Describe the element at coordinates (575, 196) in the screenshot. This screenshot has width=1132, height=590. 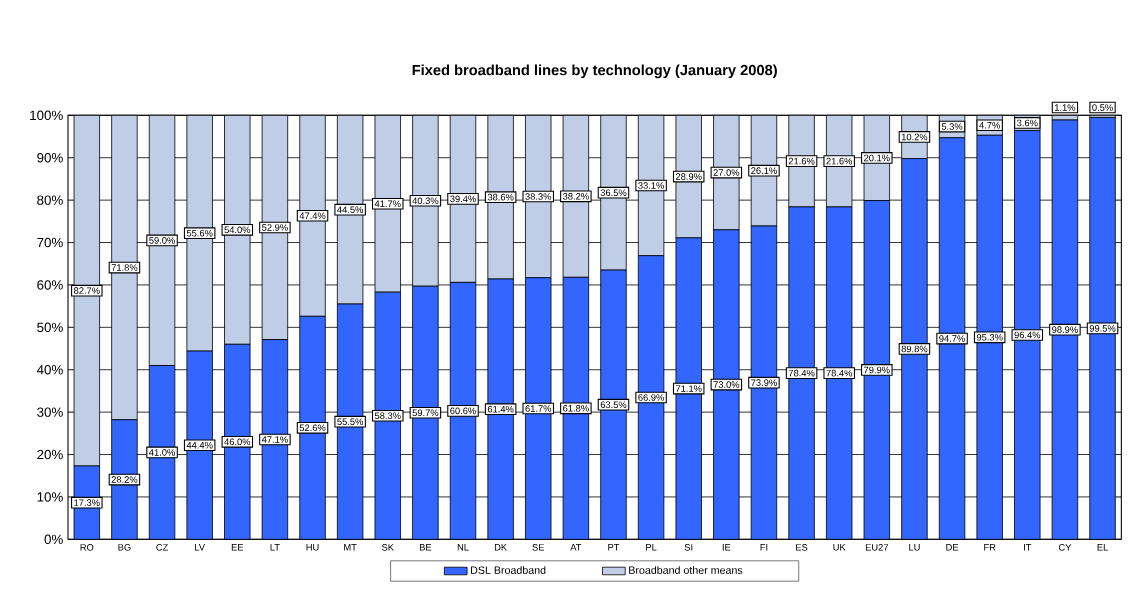
I see `data-label: 38.2%` at that location.